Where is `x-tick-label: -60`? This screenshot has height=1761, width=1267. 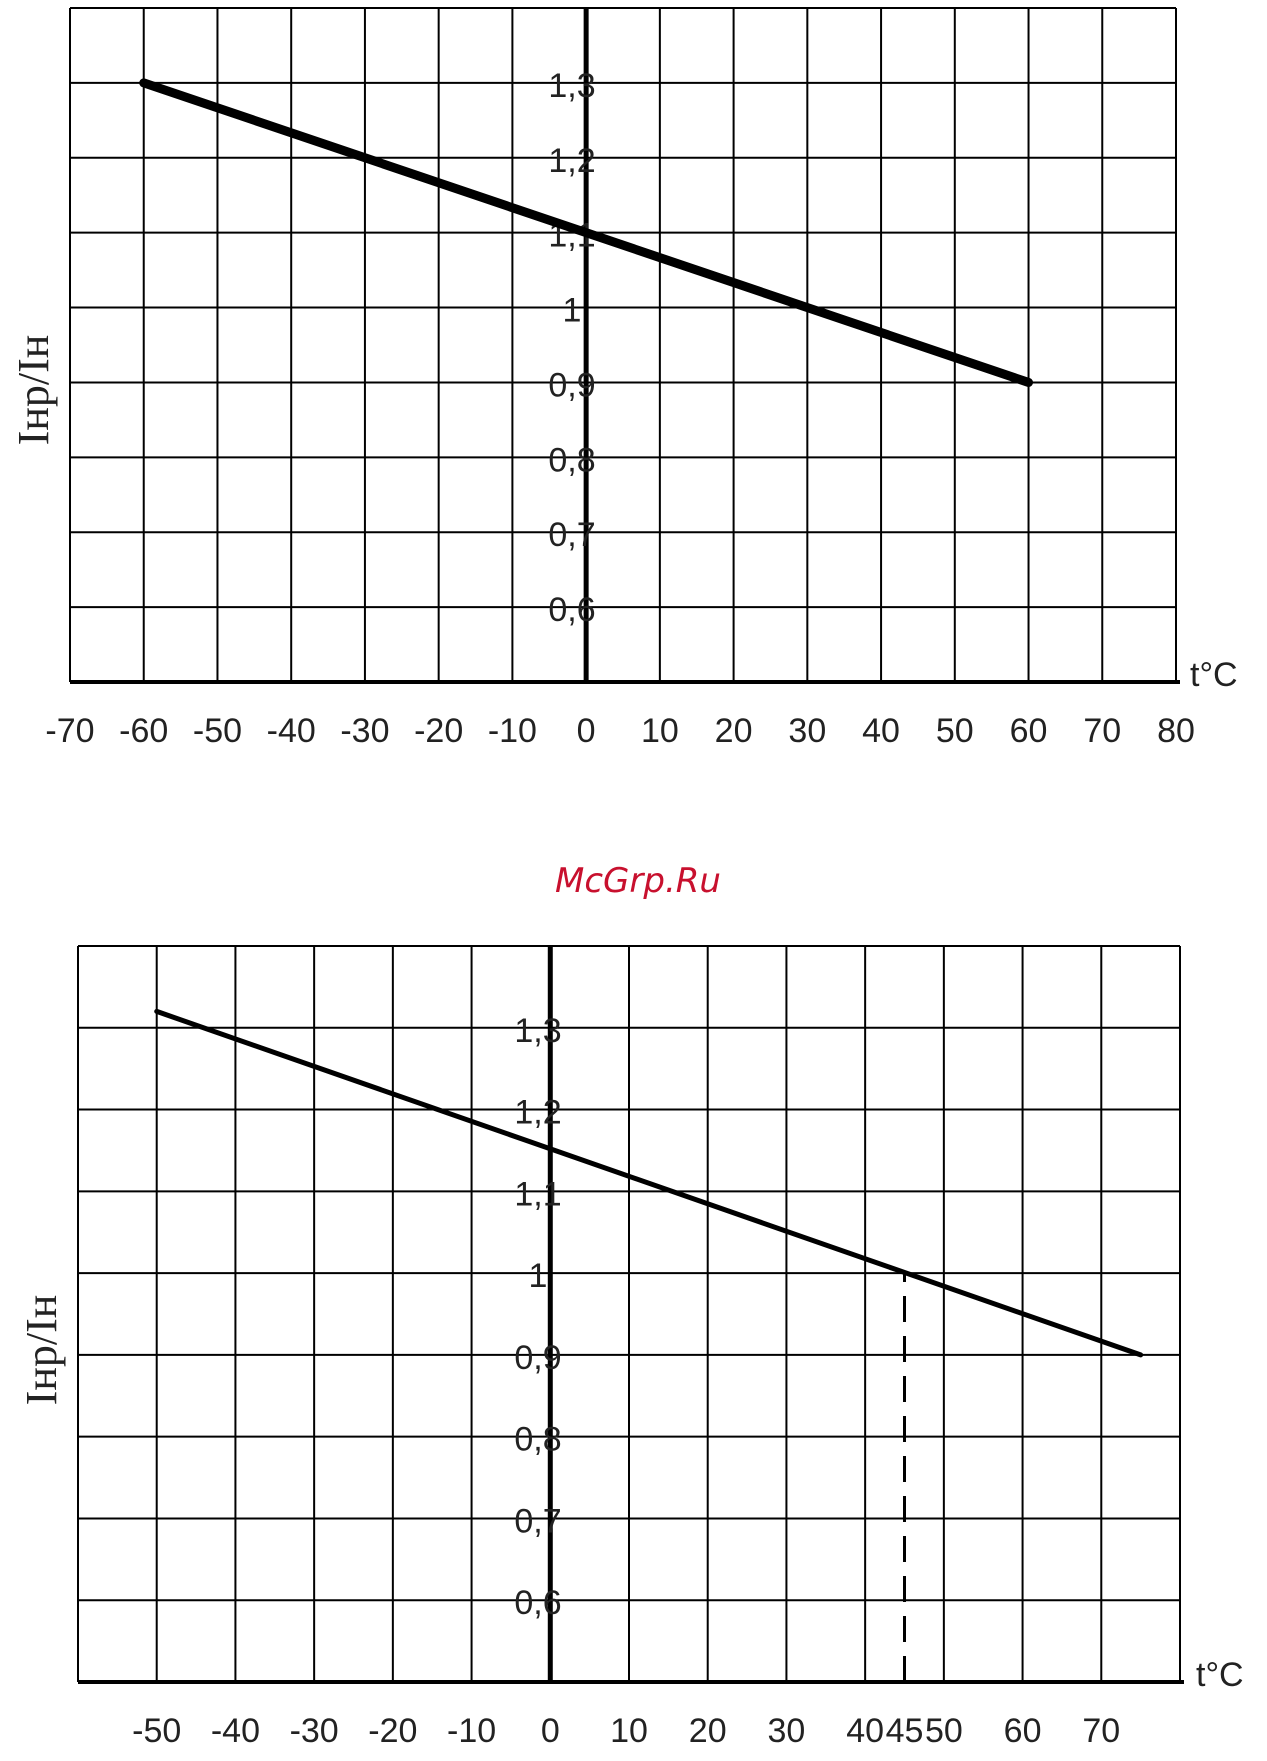
x-tick-label: -60 is located at coordinates (143, 731).